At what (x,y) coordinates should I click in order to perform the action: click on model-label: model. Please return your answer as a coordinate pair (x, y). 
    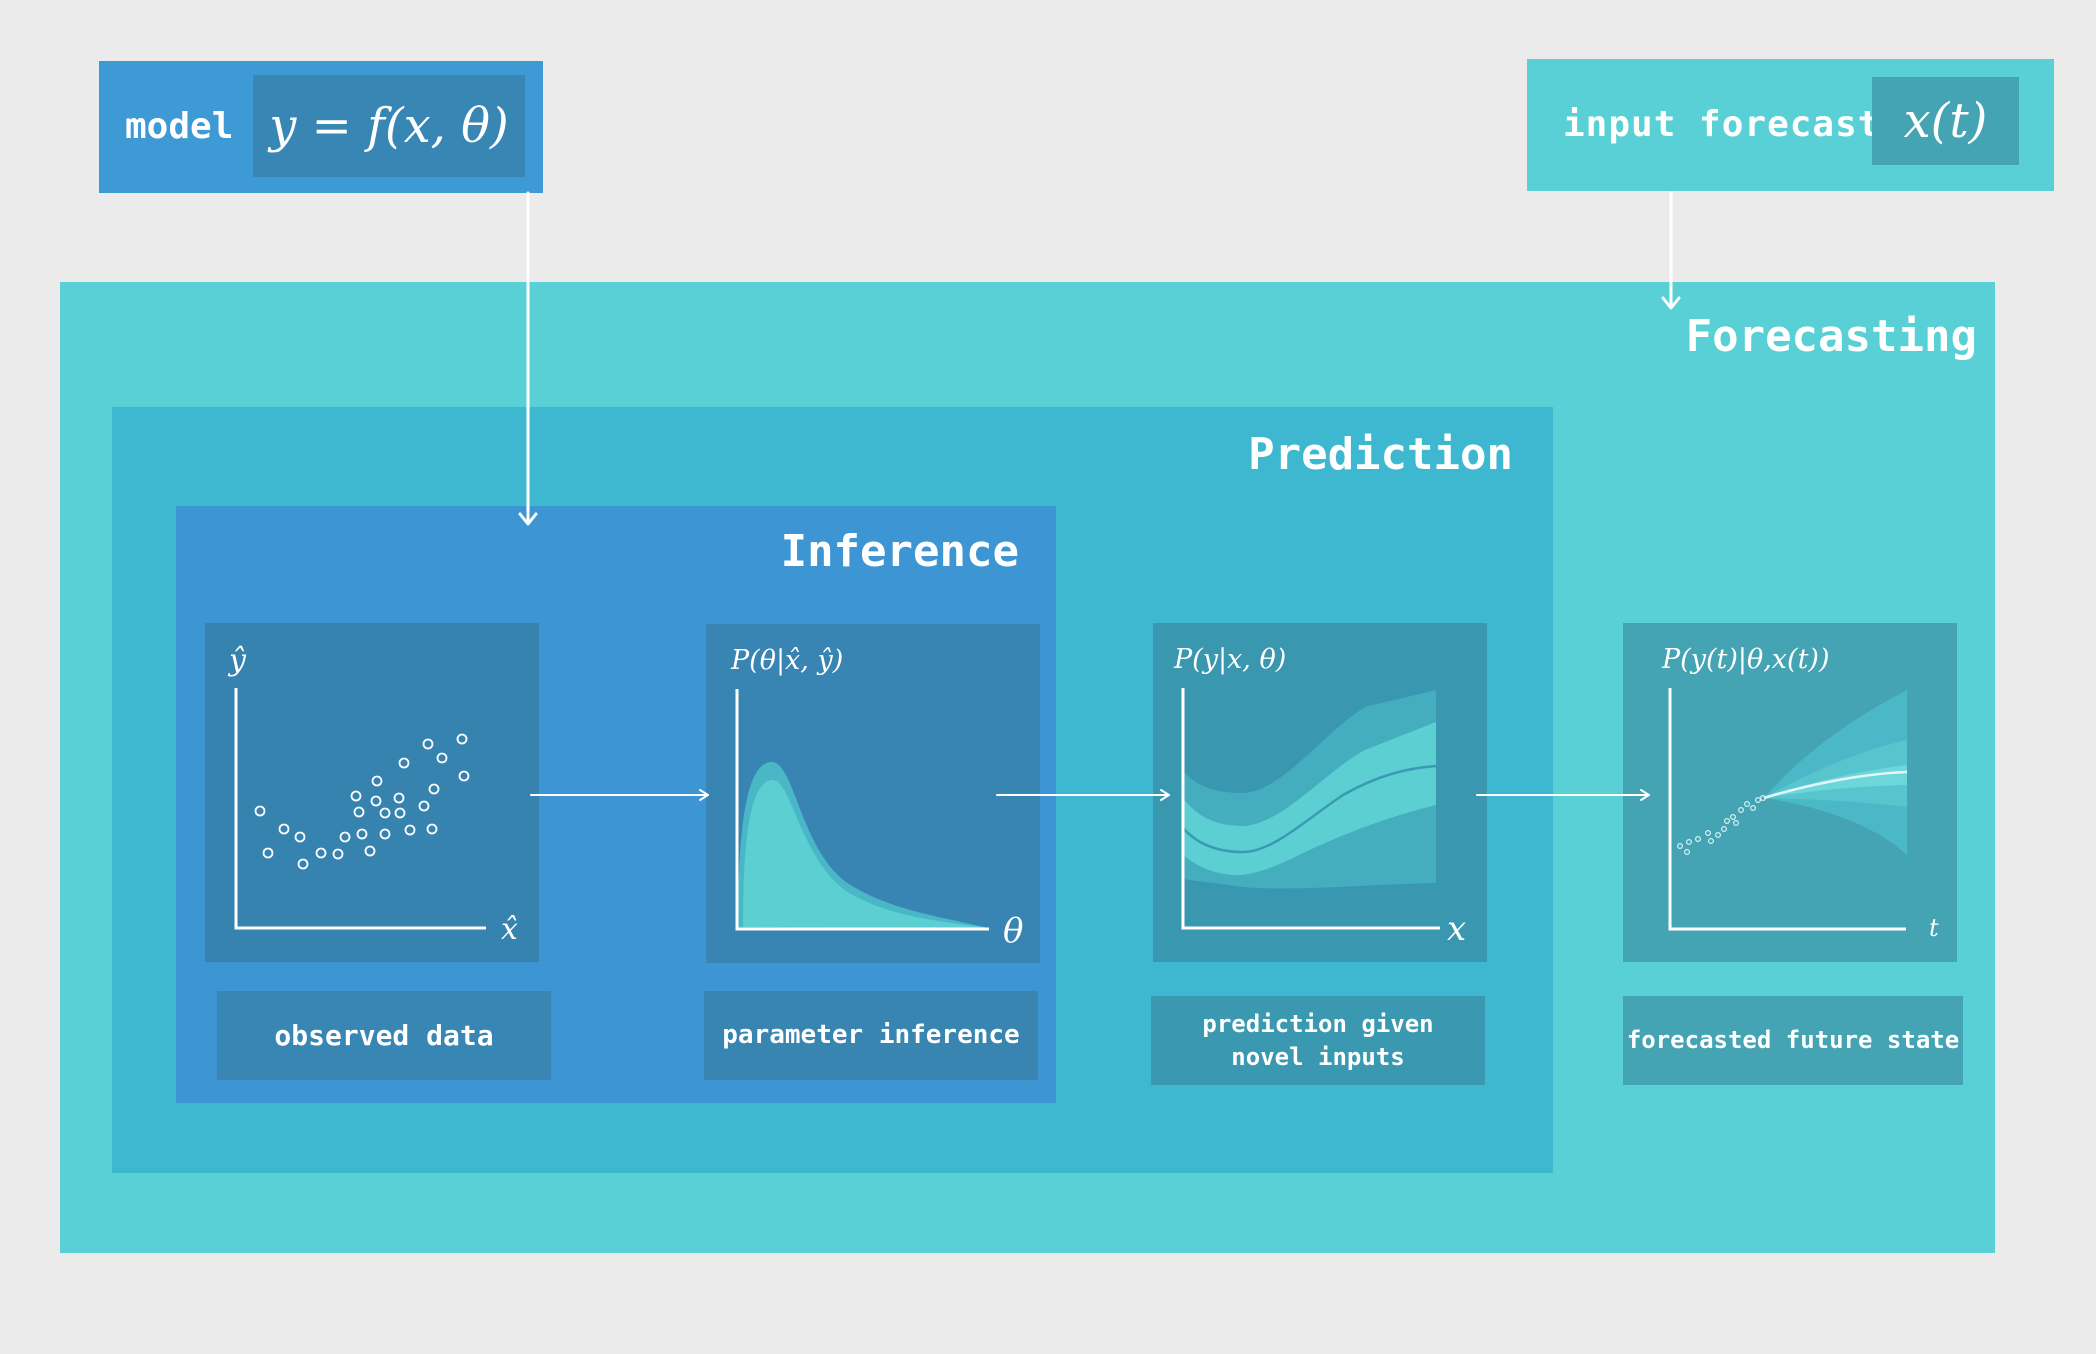
    Looking at the image, I should click on (179, 126).